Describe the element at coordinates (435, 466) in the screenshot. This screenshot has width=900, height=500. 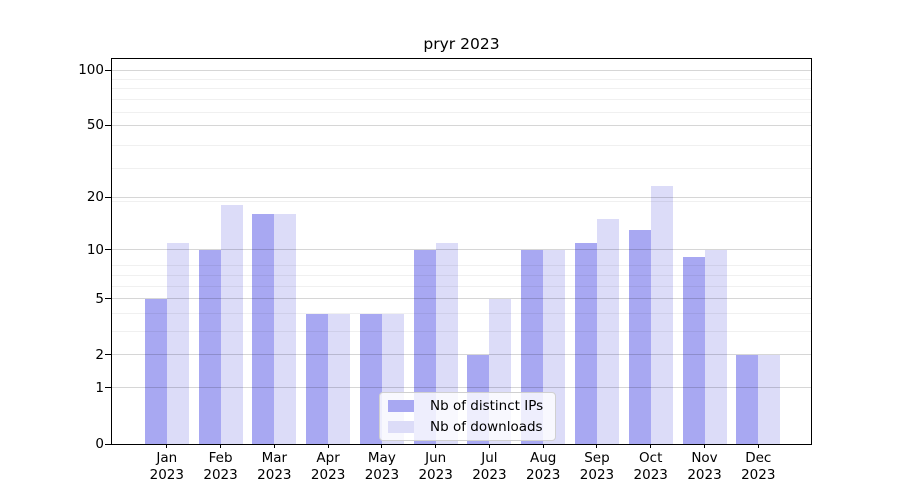
I see `x-tick-label: Jun 2023` at that location.